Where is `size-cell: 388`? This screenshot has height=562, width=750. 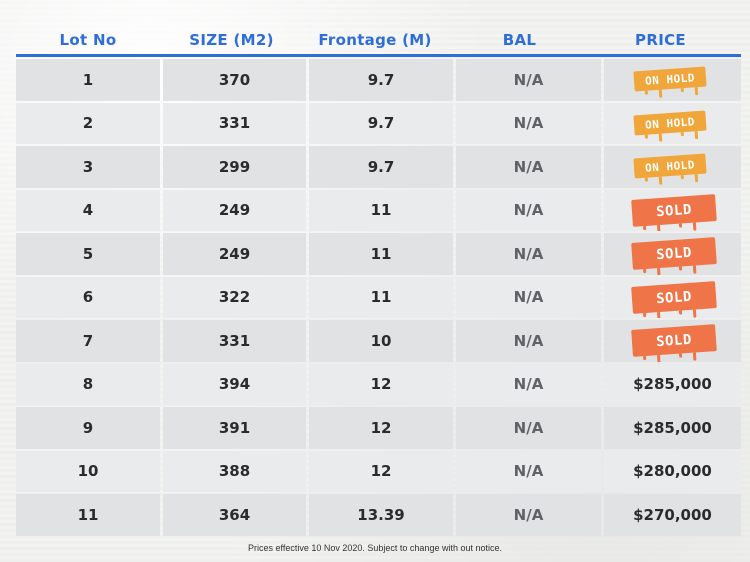 size-cell: 388 is located at coordinates (234, 471).